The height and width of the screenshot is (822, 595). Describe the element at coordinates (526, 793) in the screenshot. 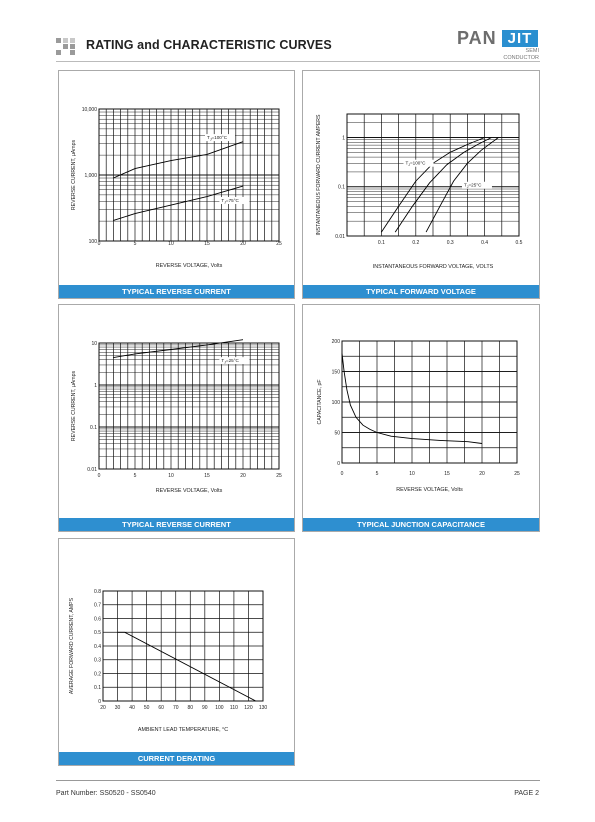

I see `page-number: PAGE 2` at that location.